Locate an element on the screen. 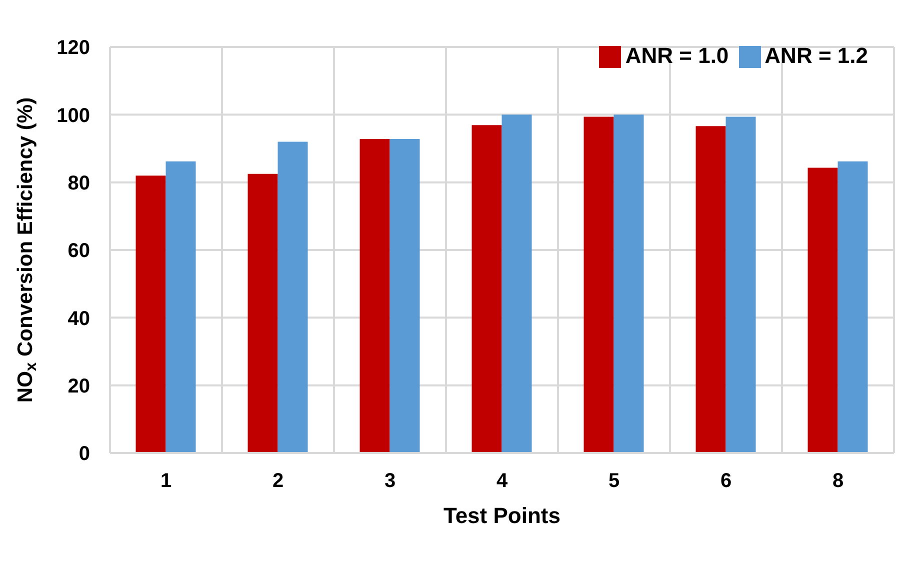 This screenshot has height=571, width=906. x-tick-label: 4 is located at coordinates (502, 481).